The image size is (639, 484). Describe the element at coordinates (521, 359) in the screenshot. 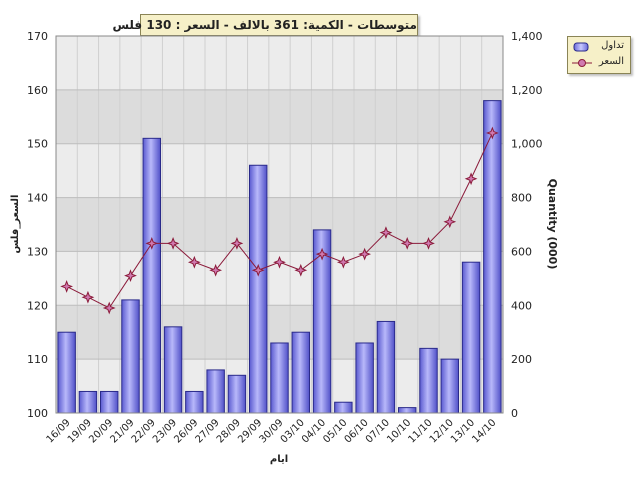

I see `y-right-tick-label: 200` at that location.